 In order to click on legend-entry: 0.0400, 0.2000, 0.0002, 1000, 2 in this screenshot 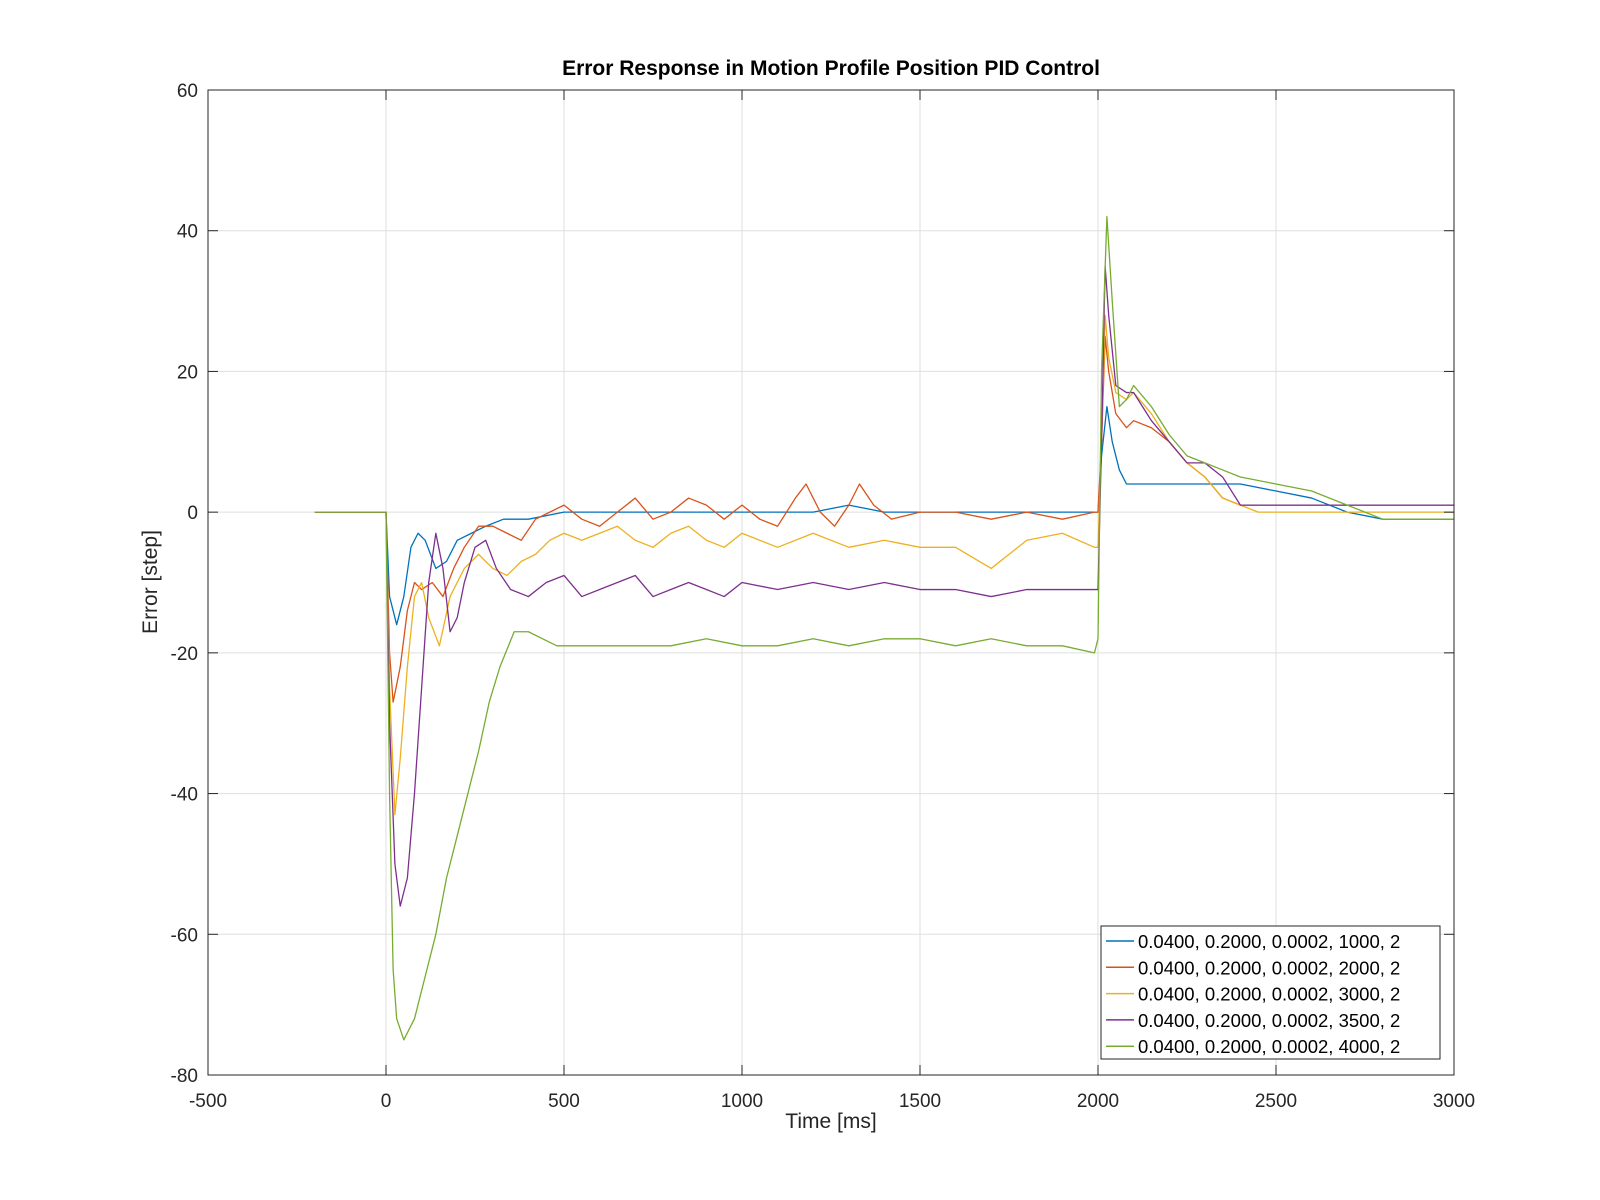, I will do `click(1253, 941)`.